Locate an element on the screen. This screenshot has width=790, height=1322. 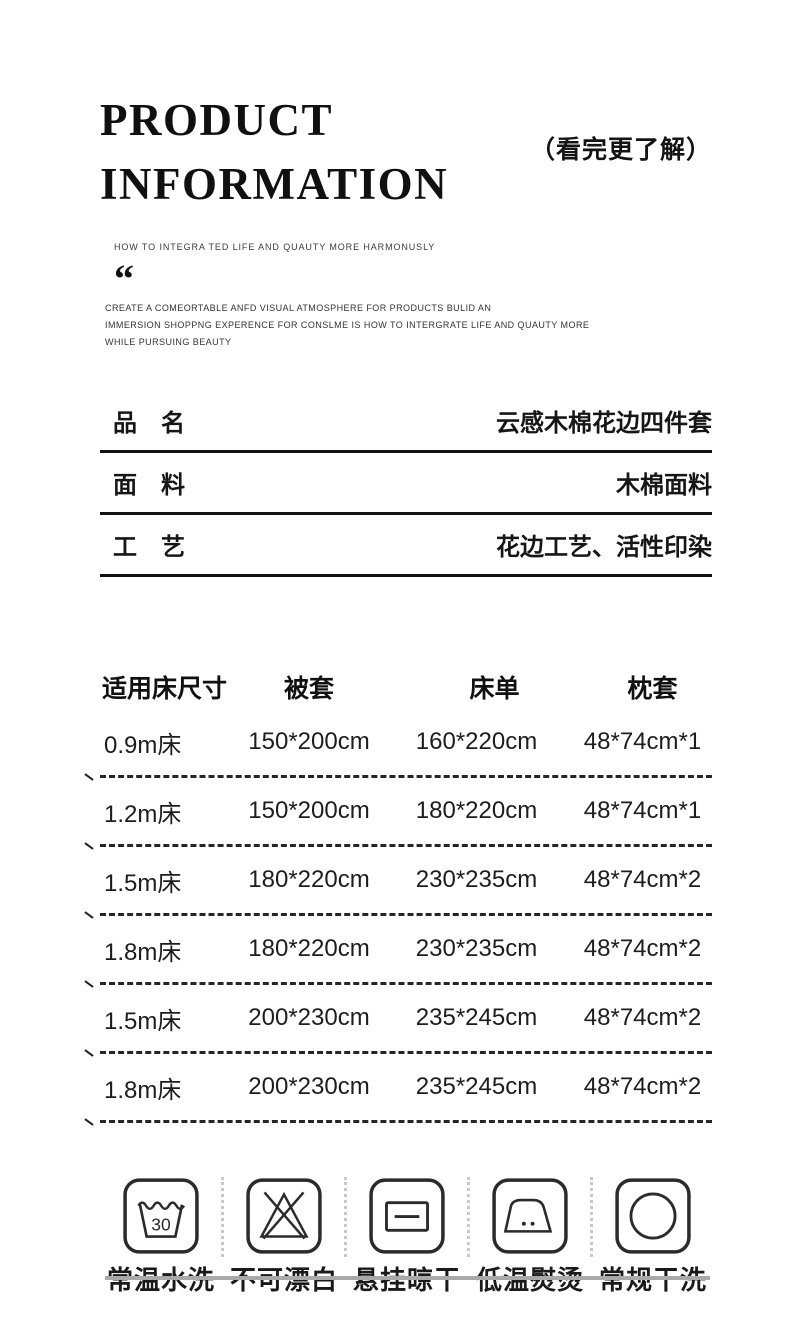
size-col-header: 被套 is located at coordinates (308, 689).